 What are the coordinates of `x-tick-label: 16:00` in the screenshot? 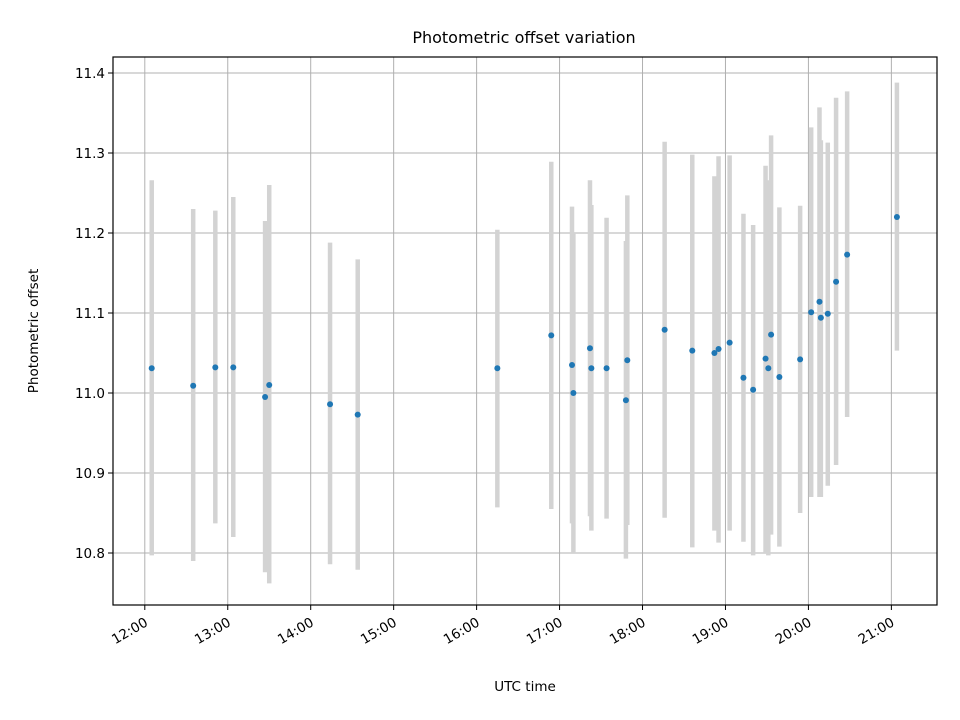 It's located at (462, 631).